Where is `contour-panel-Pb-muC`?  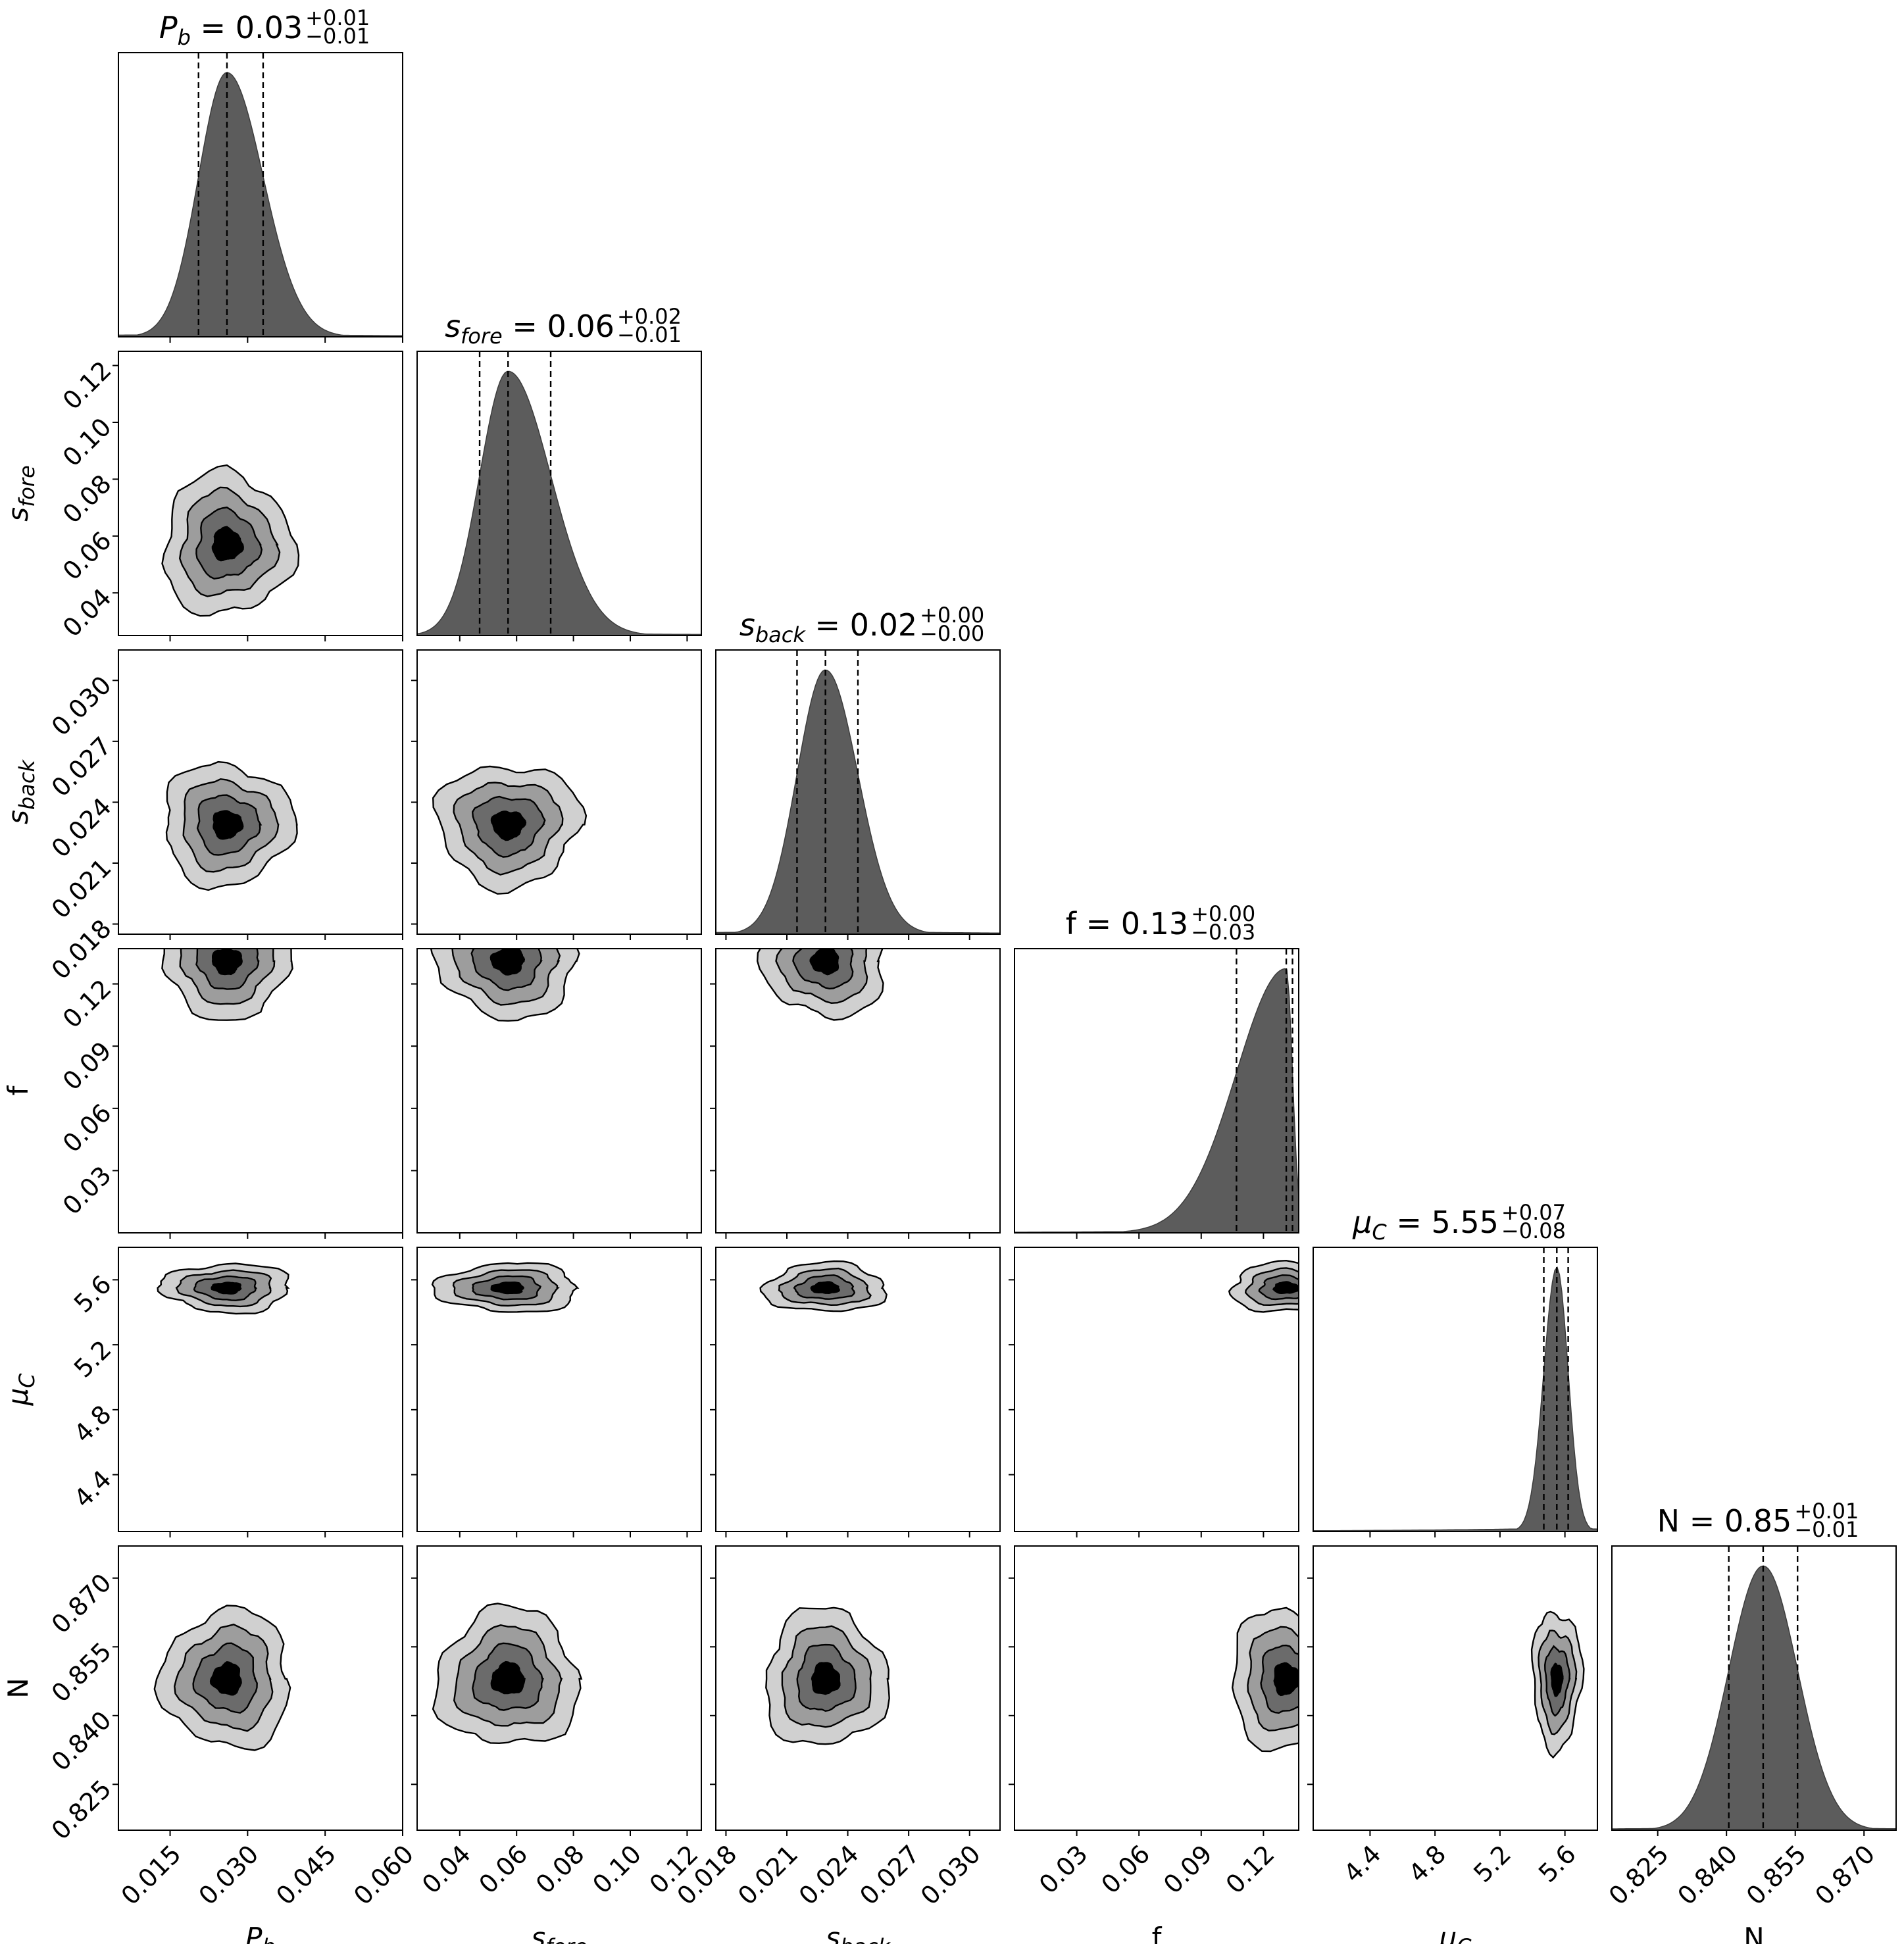 contour-panel-Pb-muC is located at coordinates (260, 1389).